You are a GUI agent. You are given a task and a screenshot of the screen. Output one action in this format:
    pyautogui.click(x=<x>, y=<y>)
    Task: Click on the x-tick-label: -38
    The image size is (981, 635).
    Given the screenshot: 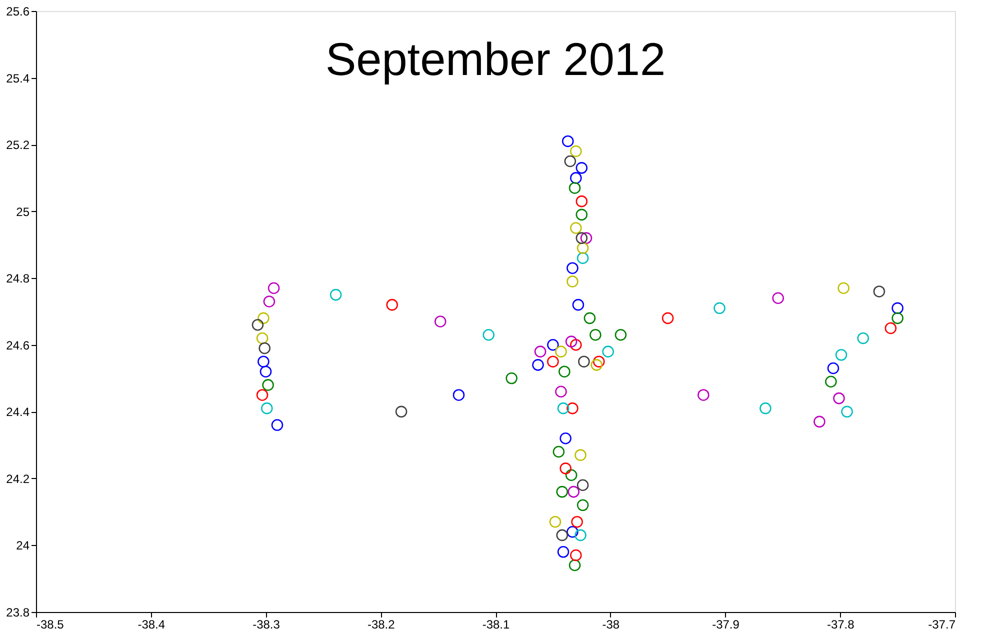 What is the action you would take?
    pyautogui.click(x=611, y=625)
    